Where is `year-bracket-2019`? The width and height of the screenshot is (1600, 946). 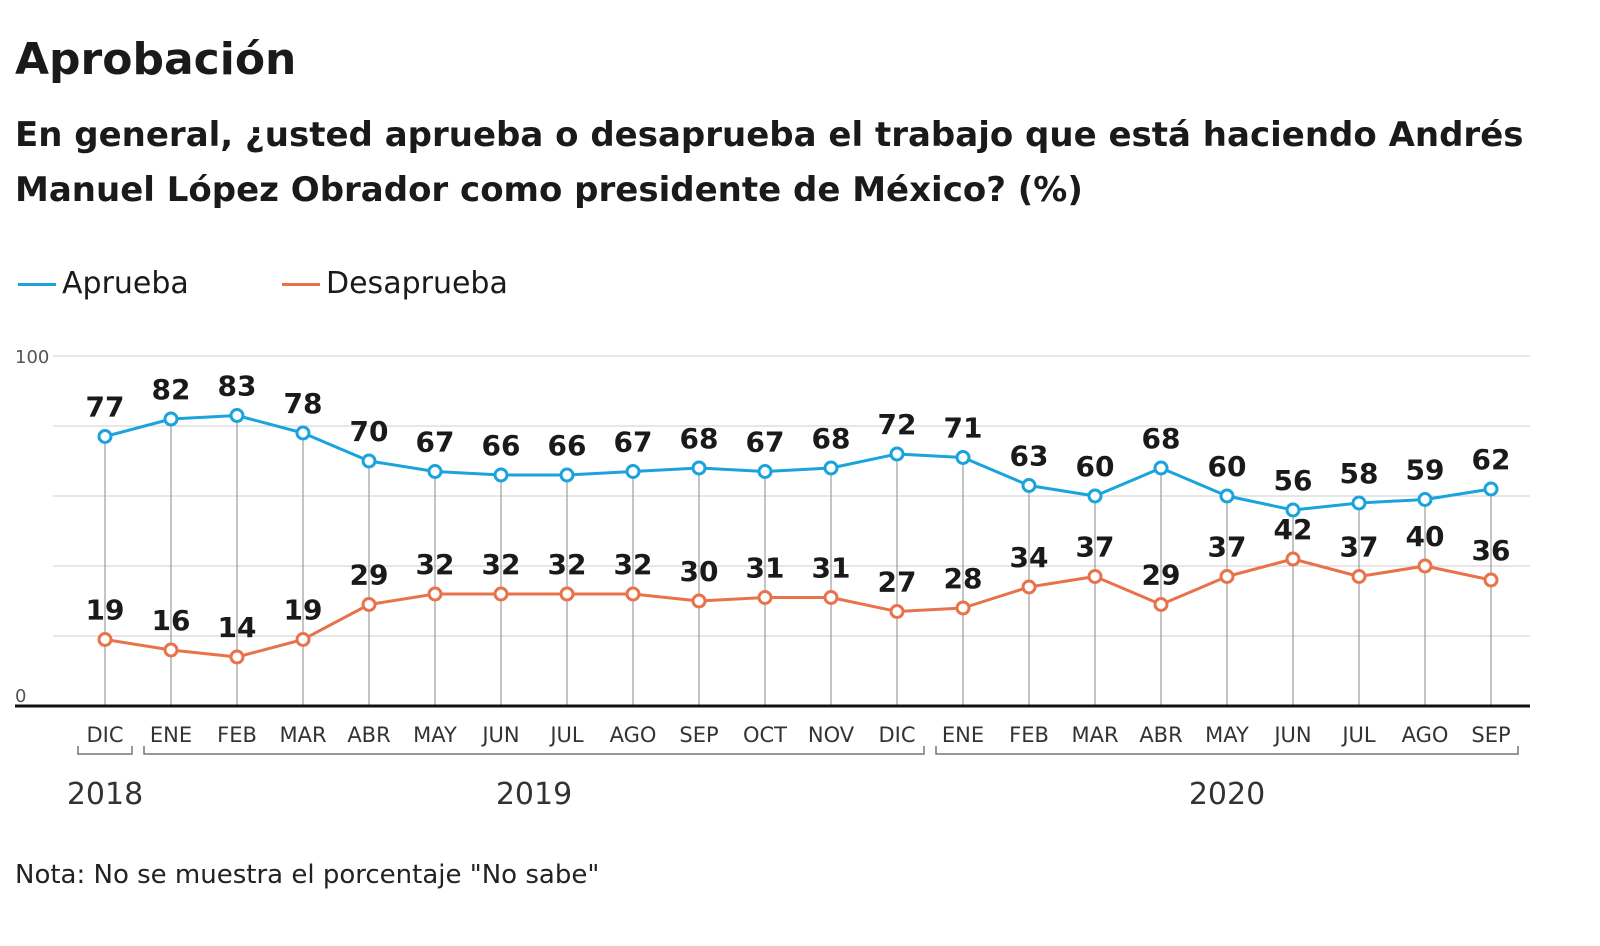 year-bracket-2019 is located at coordinates (534, 750).